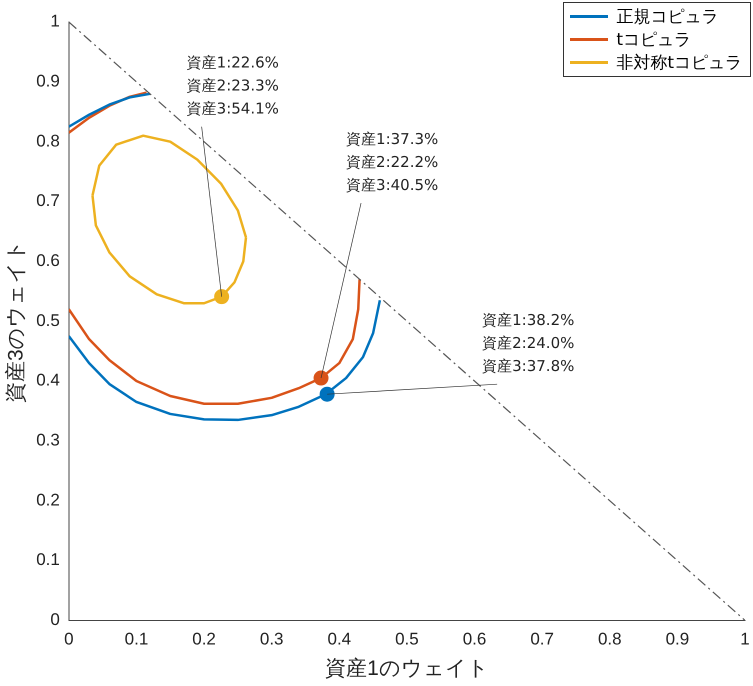  I want to click on x-tick-label: 0.8, so click(610, 638).